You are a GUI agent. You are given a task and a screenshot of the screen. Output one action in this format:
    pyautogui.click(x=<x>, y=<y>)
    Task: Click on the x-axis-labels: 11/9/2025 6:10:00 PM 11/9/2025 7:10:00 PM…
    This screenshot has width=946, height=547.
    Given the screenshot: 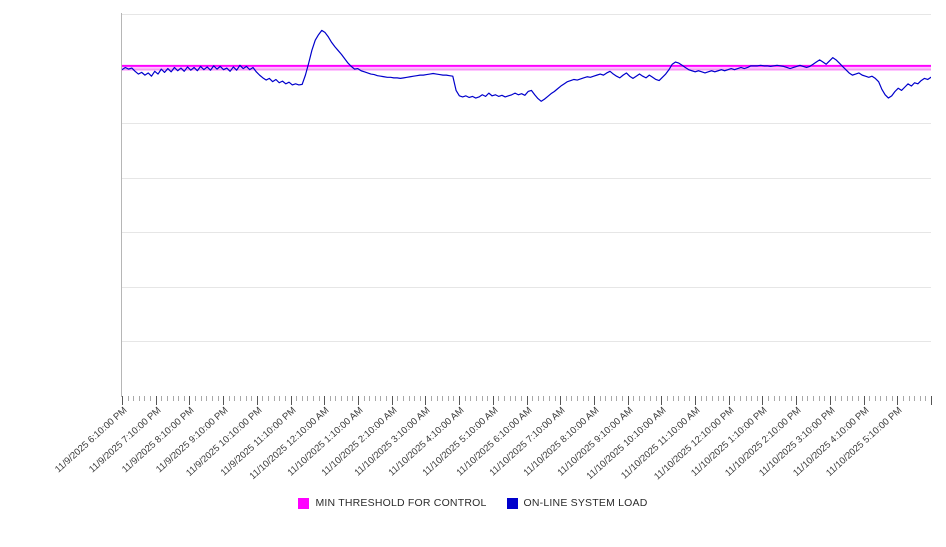 What is the action you would take?
    pyautogui.click(x=473, y=445)
    